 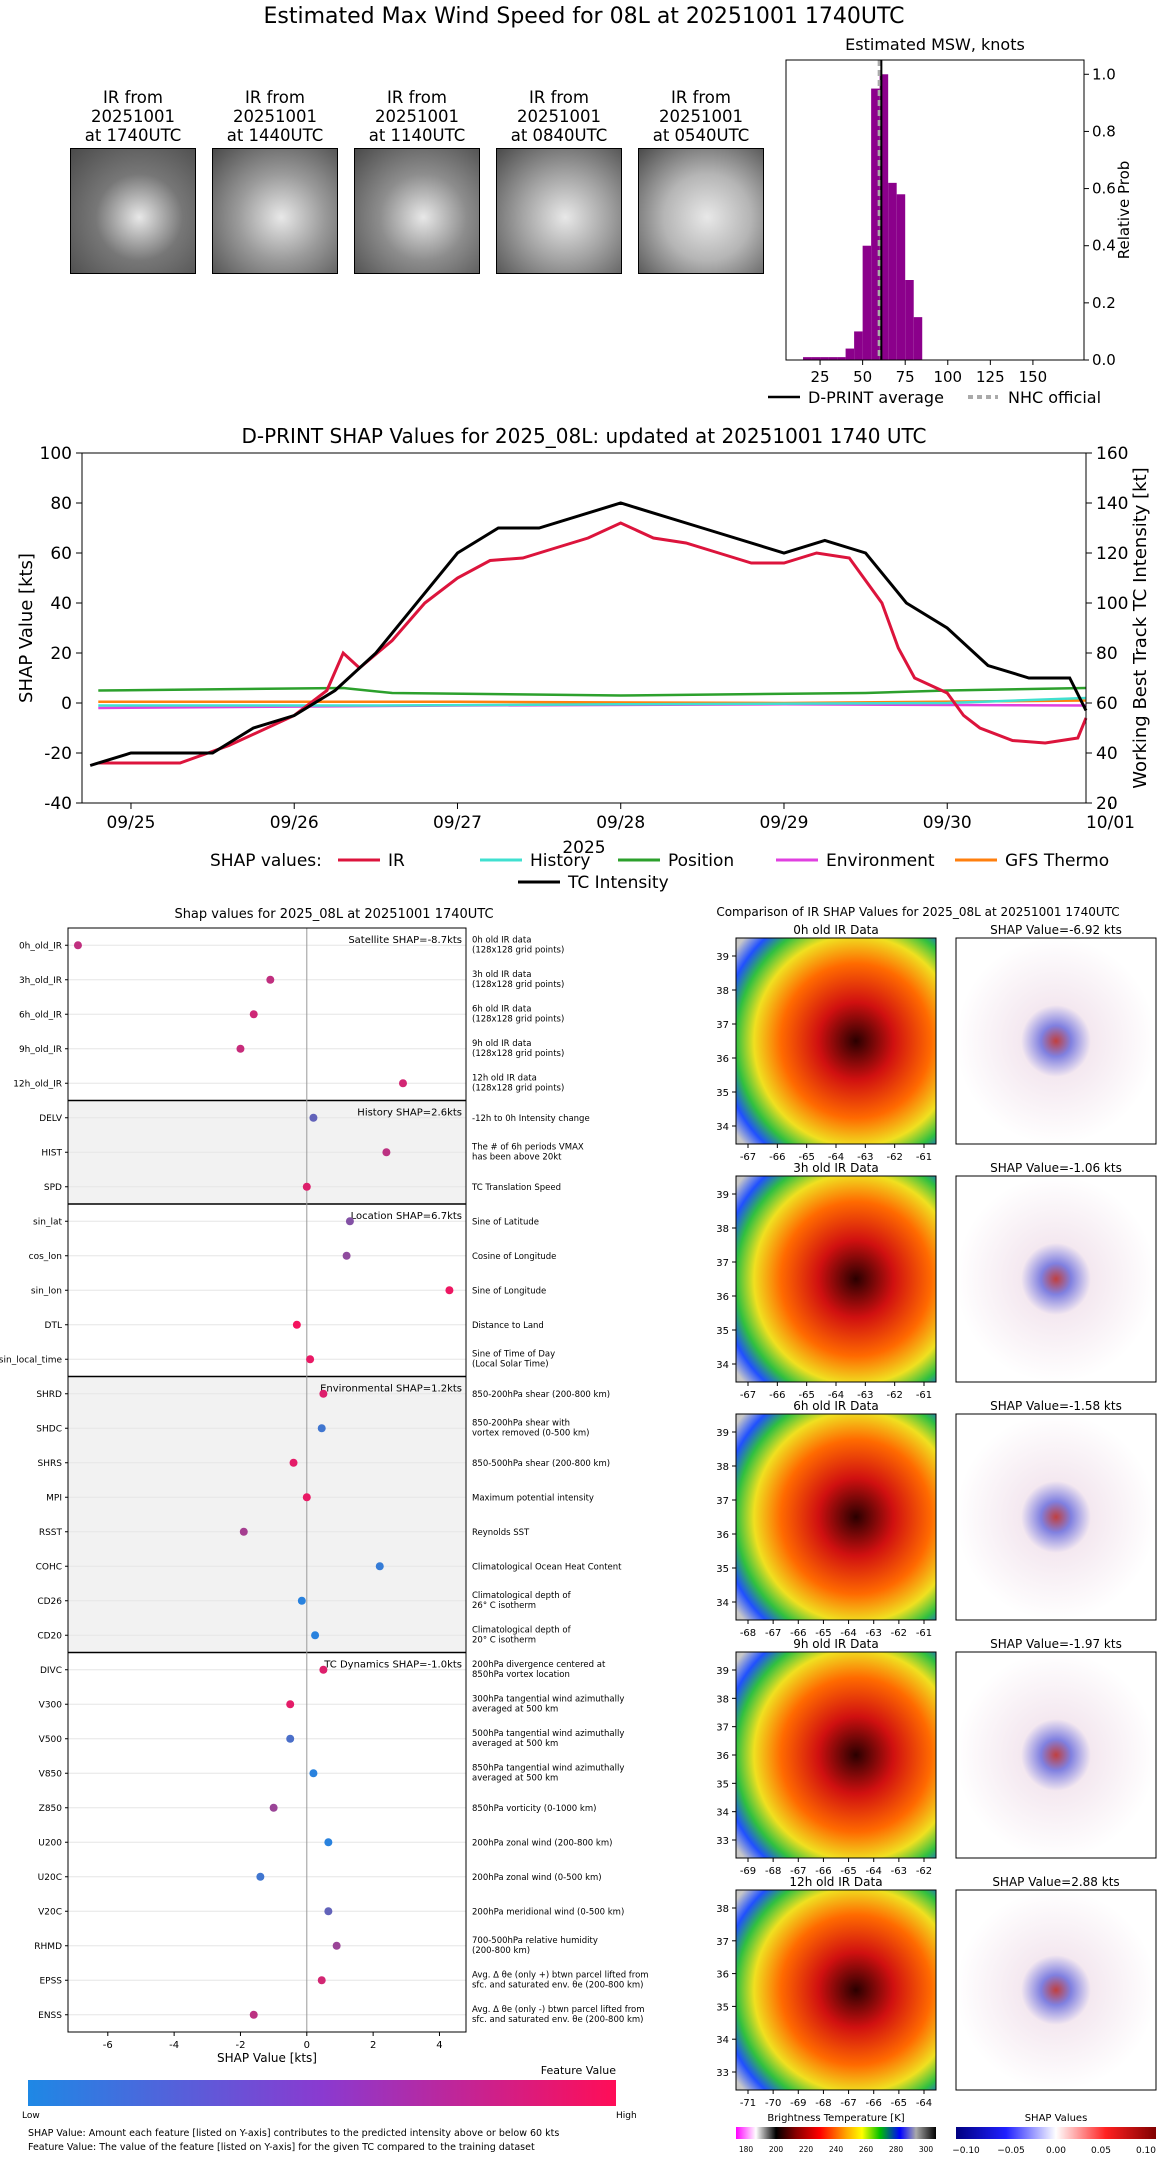 What do you see at coordinates (722, 1841) in the screenshot?
I see `ir-y-tick-label: 33` at bounding box center [722, 1841].